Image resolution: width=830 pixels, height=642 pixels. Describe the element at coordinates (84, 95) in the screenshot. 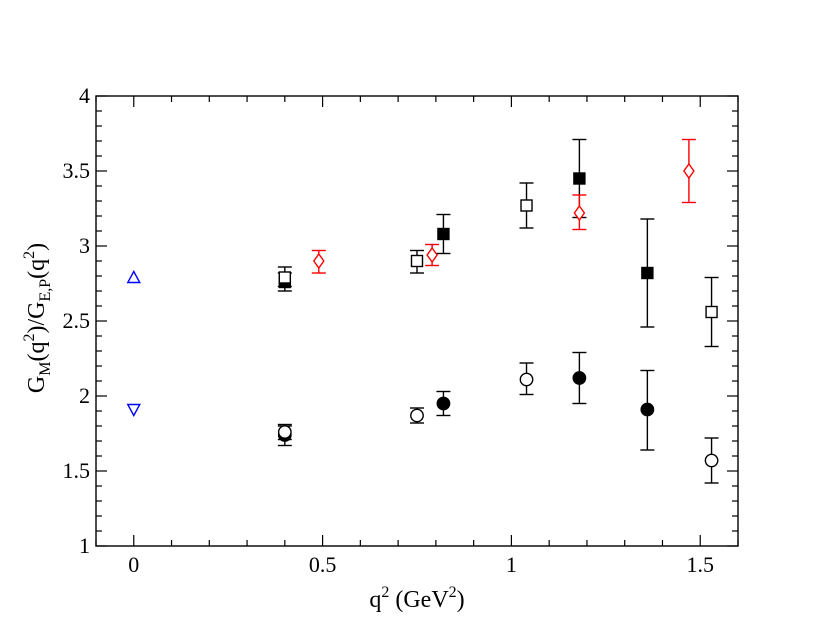

I see `y-tick-label: 4` at that location.